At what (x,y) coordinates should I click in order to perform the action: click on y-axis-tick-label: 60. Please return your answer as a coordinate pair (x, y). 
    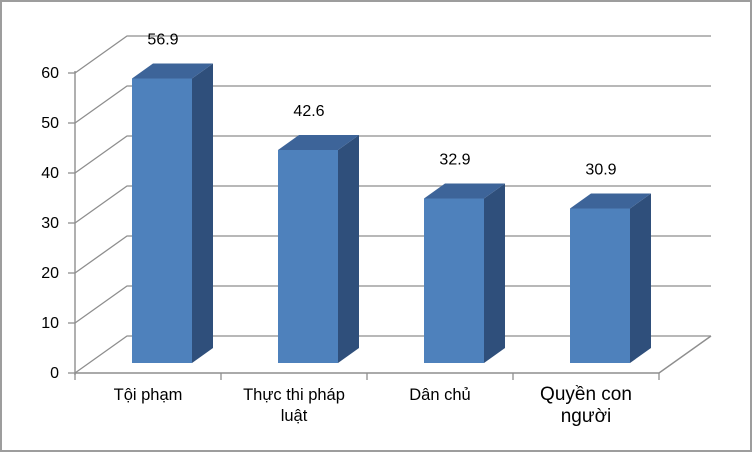
    Looking at the image, I should click on (50, 73).